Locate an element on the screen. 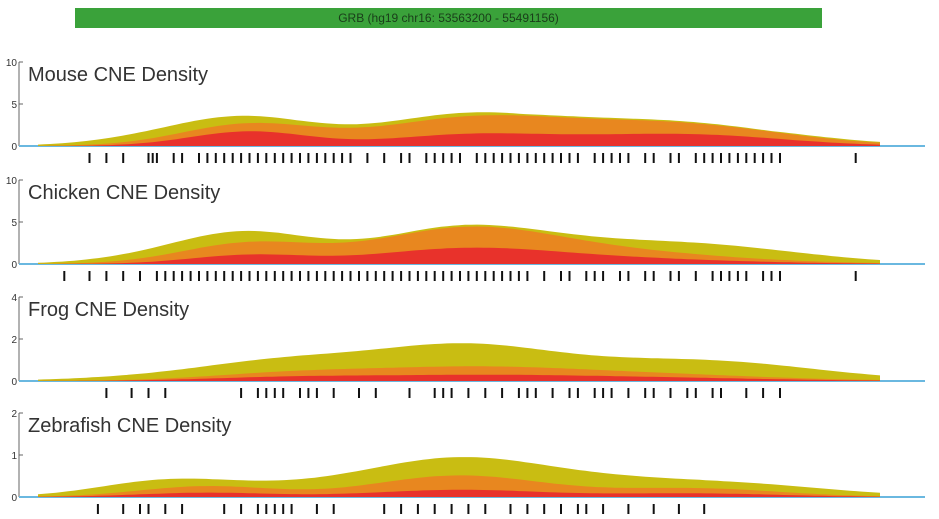  density-area-red is located at coordinates (459, 255).